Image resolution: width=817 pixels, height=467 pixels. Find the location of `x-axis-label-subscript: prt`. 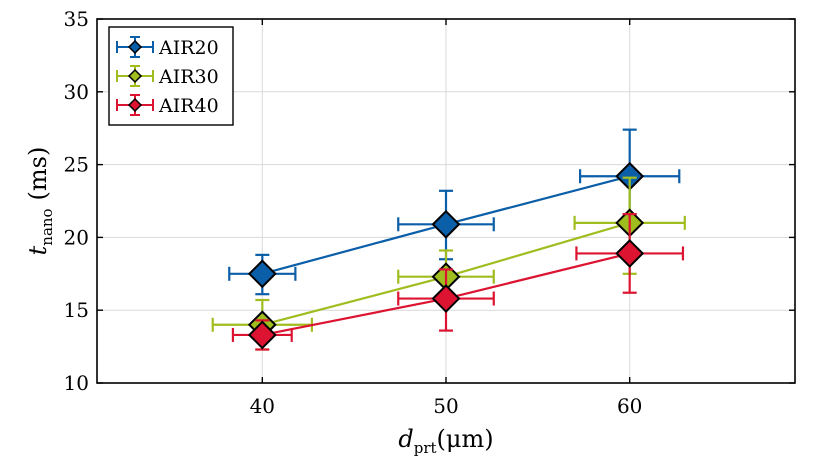

x-axis-label-subscript: prt is located at coordinates (425, 448).